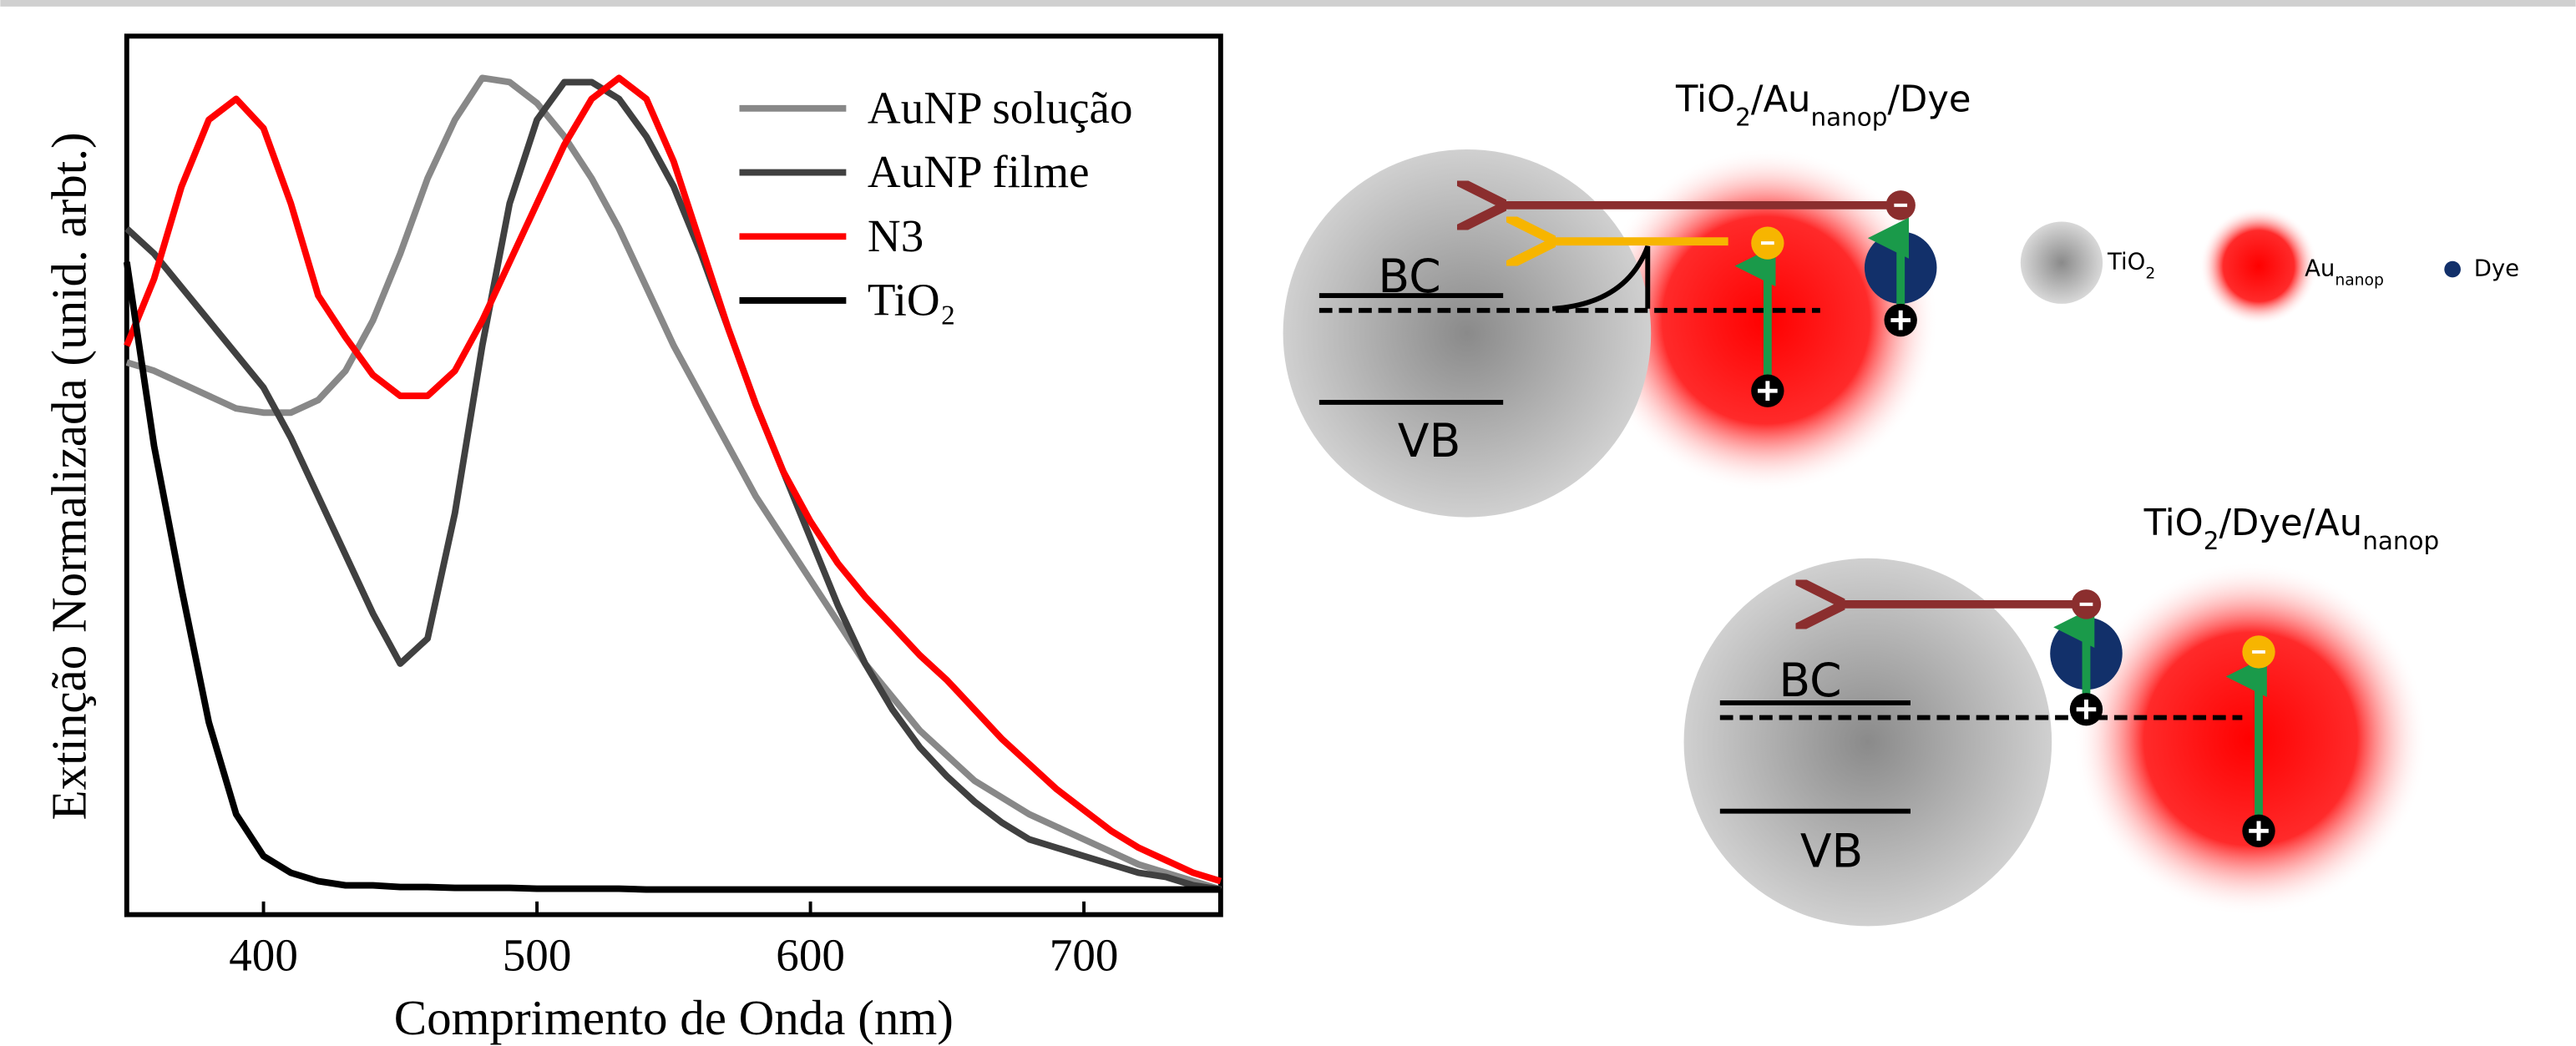 This screenshot has width=2576, height=1046. Describe the element at coordinates (979, 171) in the screenshot. I see `legend-label: AuNP filme` at that location.